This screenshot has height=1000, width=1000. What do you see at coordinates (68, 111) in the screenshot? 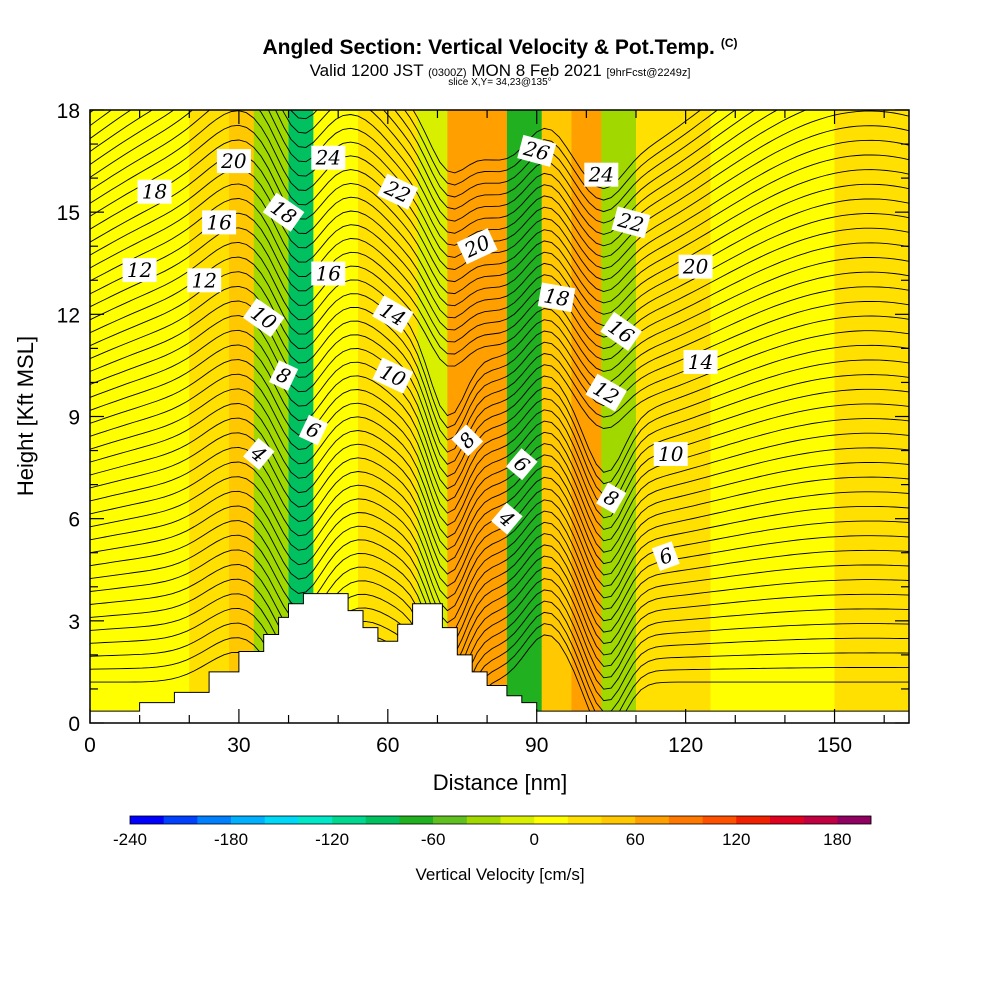
I see `y-tick-label: 18` at bounding box center [68, 111].